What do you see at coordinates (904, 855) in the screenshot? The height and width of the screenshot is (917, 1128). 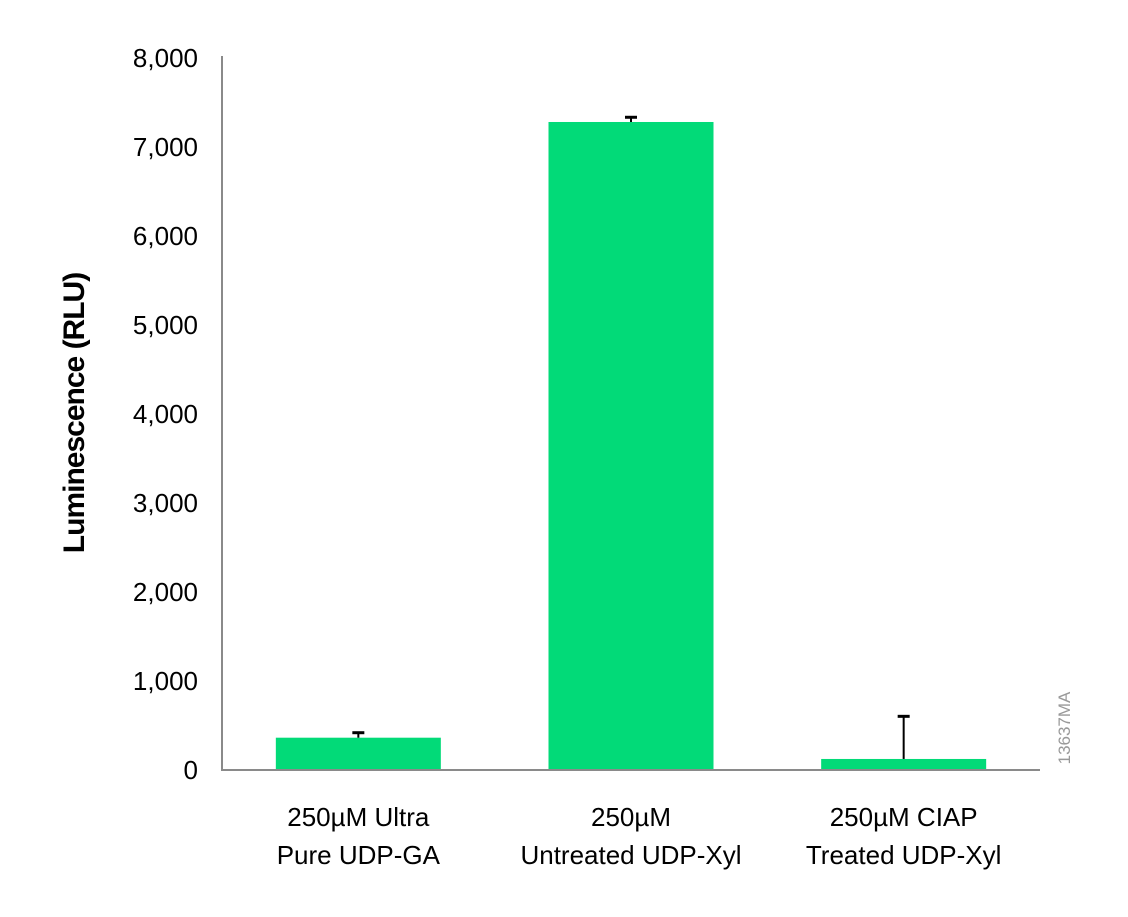 I see `x-tick-label: Treated UDP-Xyl` at bounding box center [904, 855].